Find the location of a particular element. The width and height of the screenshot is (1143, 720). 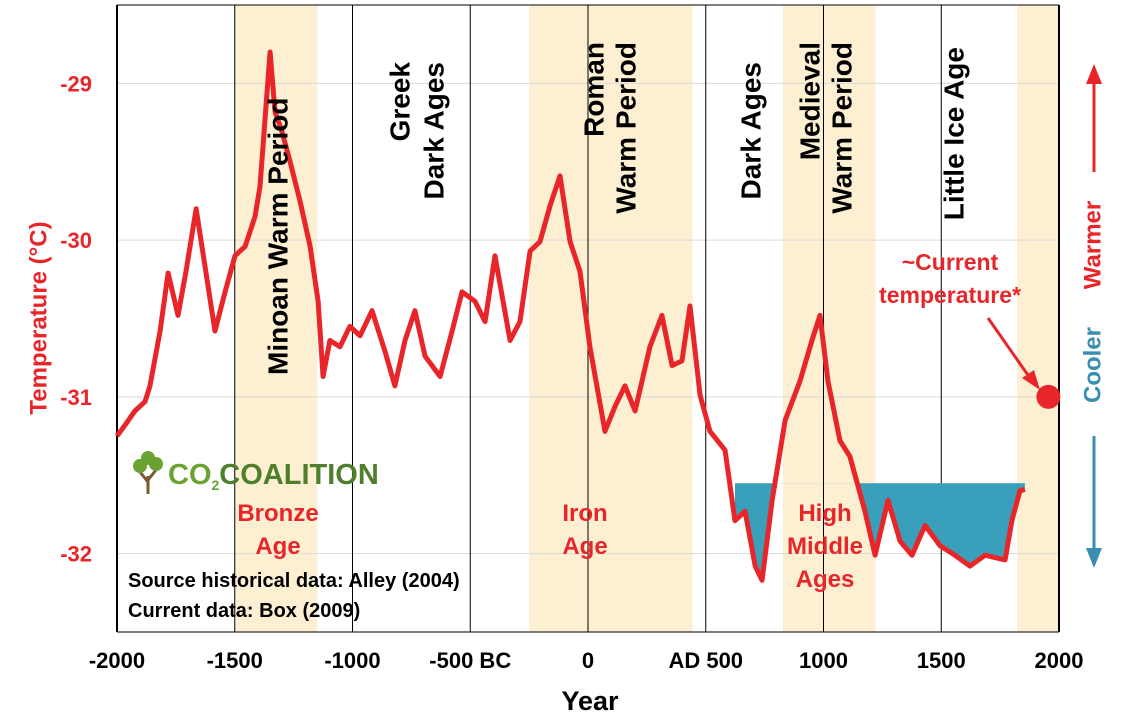

y-tick-label: -29 is located at coordinates (76, 83).